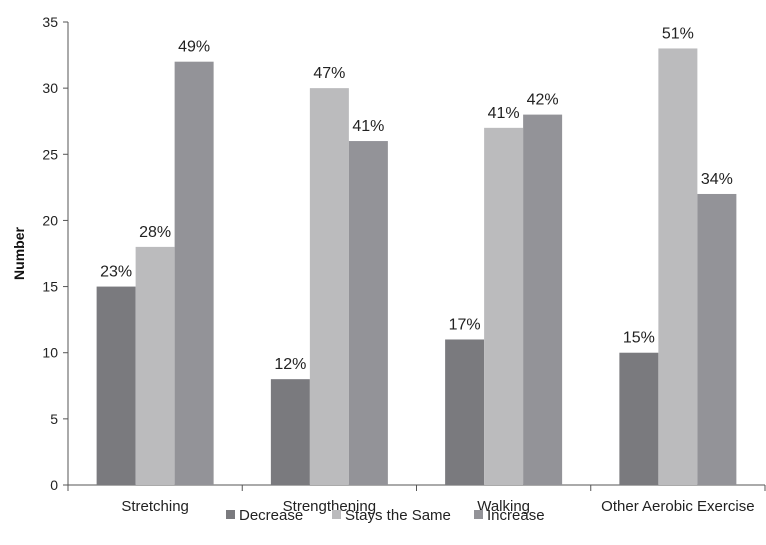  What do you see at coordinates (329, 73) in the screenshot?
I see `data-label: 47%` at bounding box center [329, 73].